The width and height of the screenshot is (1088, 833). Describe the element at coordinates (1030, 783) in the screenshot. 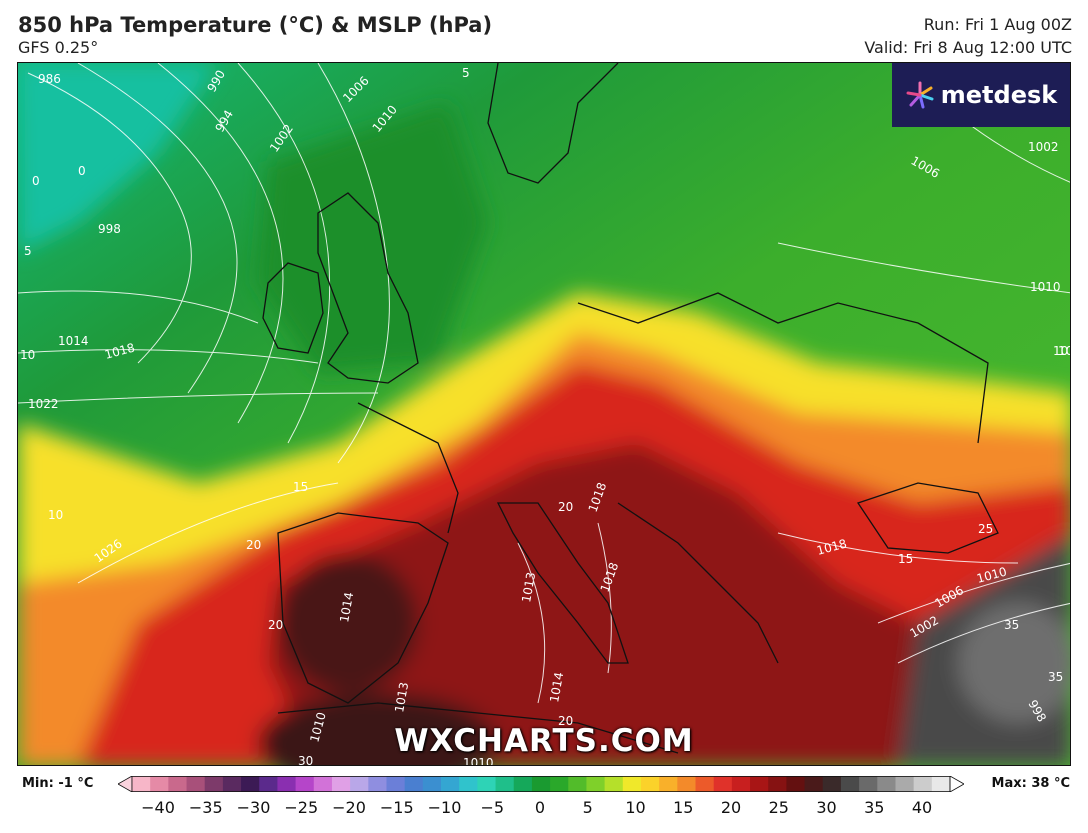

I see `colorbar-max-label: Max: 38 °C` at that location.